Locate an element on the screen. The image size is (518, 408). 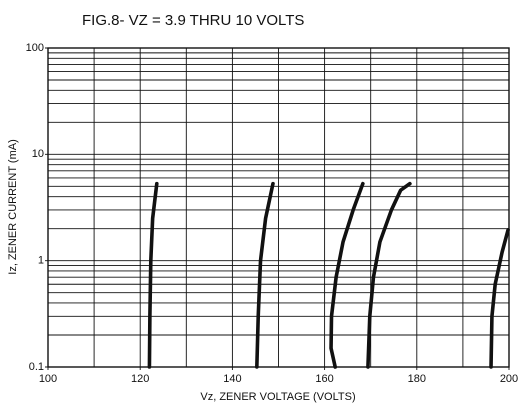
x-tick-label: 180 is located at coordinates (417, 379).